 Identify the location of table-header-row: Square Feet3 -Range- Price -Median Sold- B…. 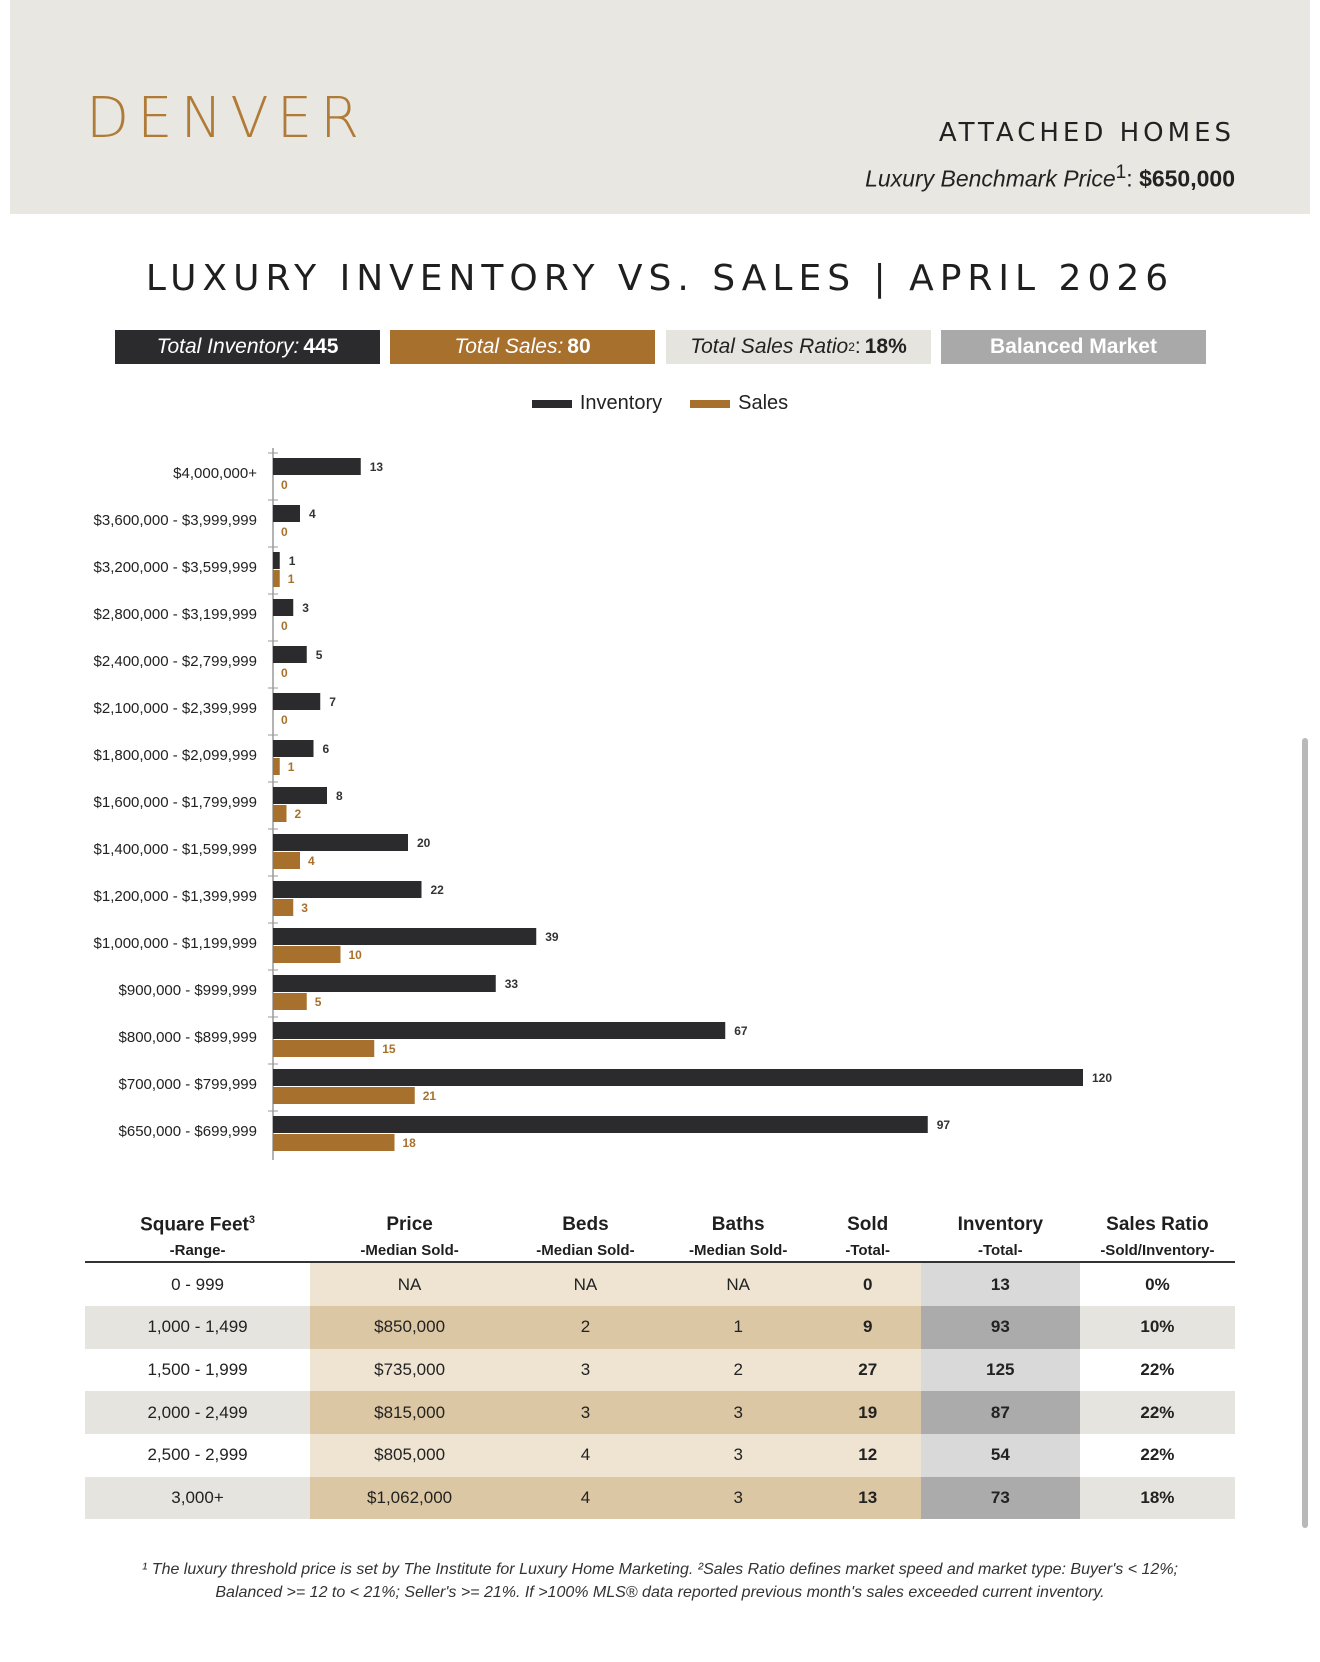
(660, 1235).